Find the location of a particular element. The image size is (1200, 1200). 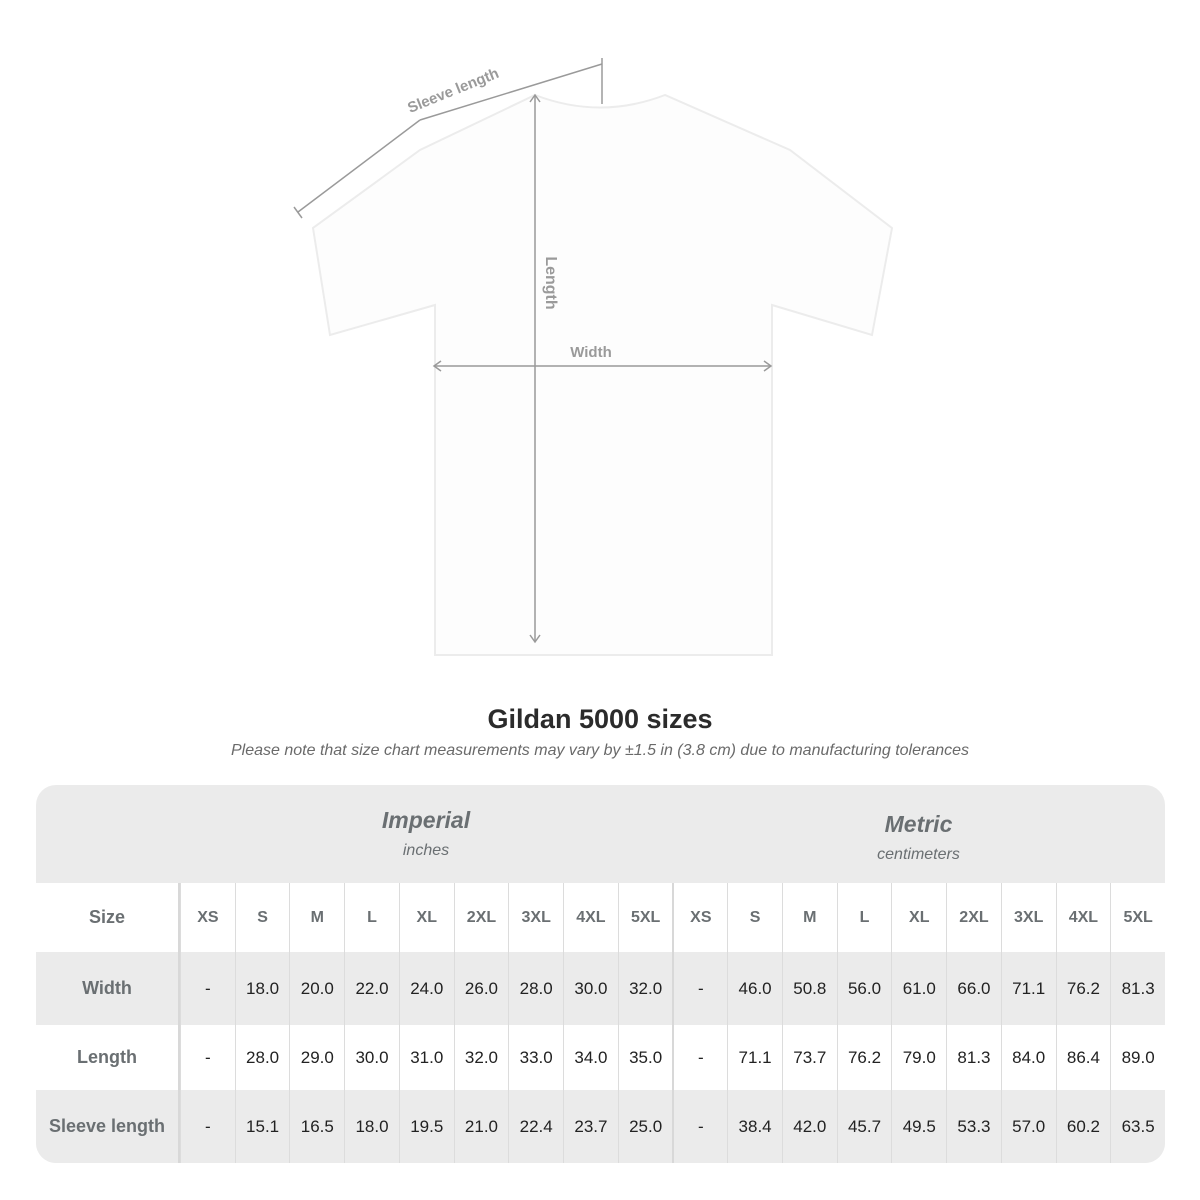

row-label: Length is located at coordinates (108, 1057).